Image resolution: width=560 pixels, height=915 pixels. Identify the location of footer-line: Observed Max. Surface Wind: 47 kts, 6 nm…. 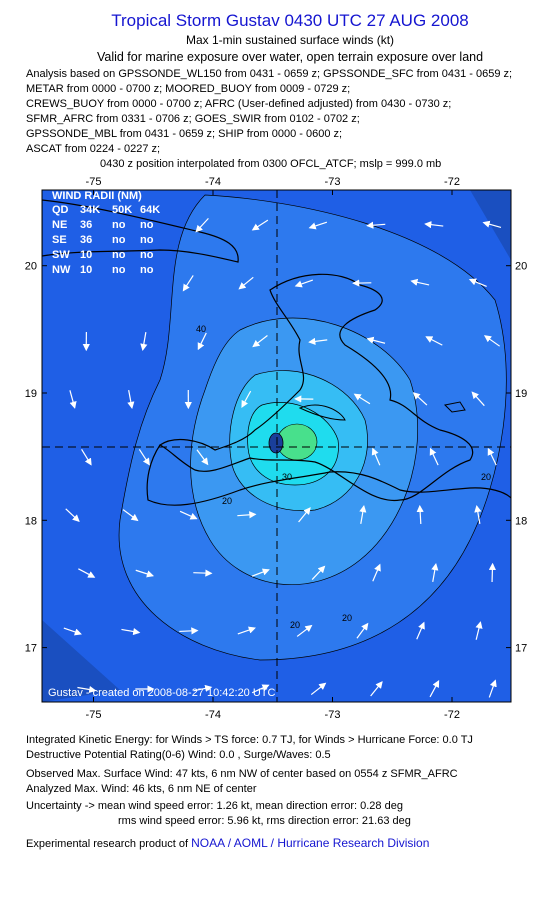
(242, 774).